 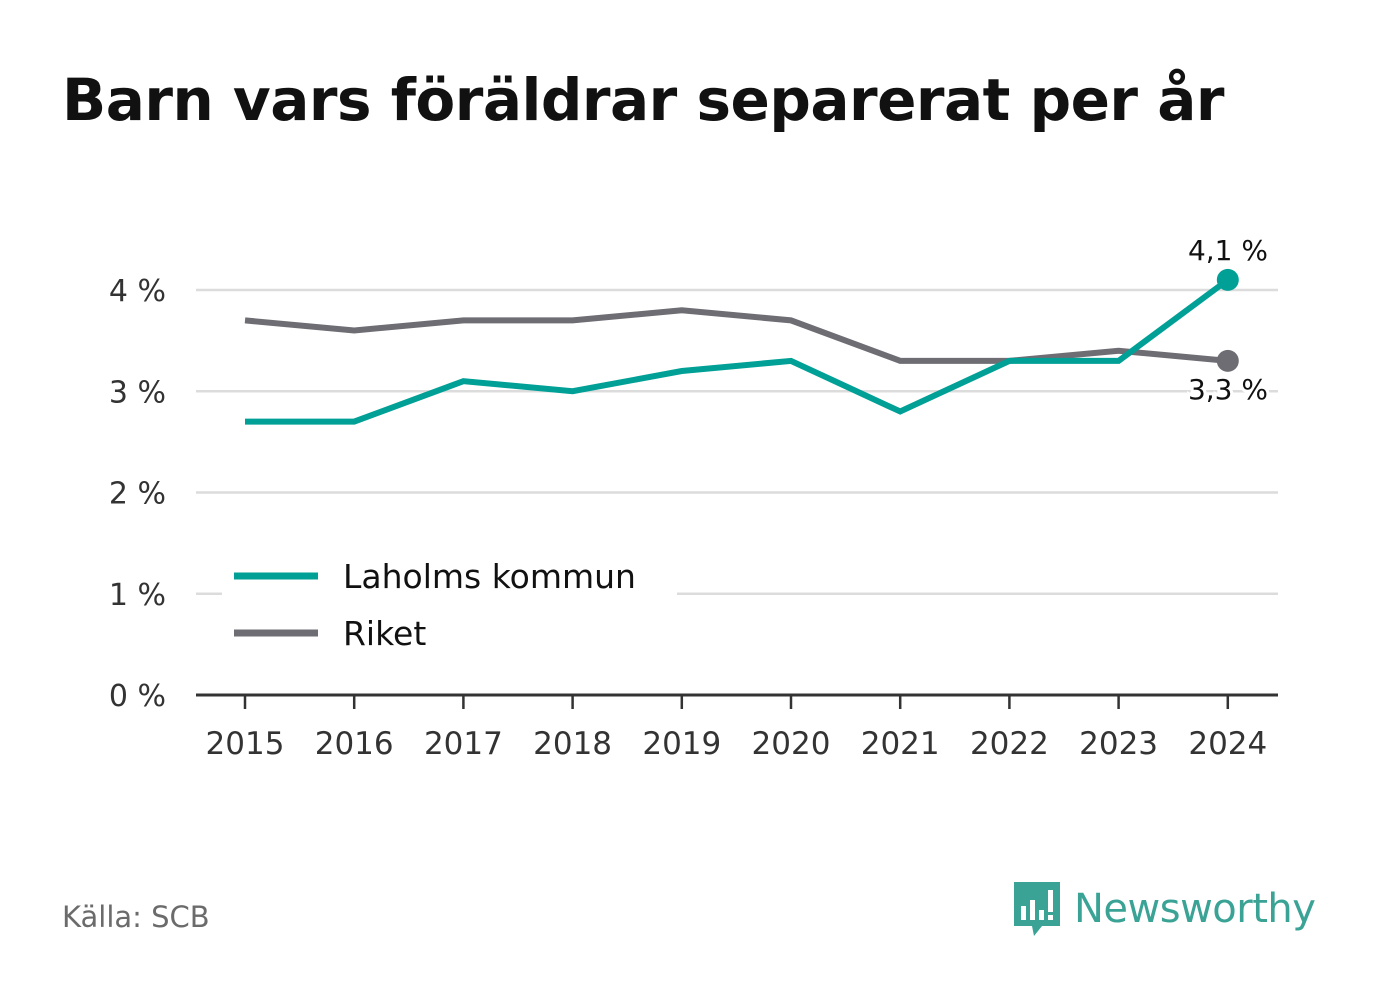 What do you see at coordinates (572, 744) in the screenshot?
I see `x-tick-label: 2018` at bounding box center [572, 744].